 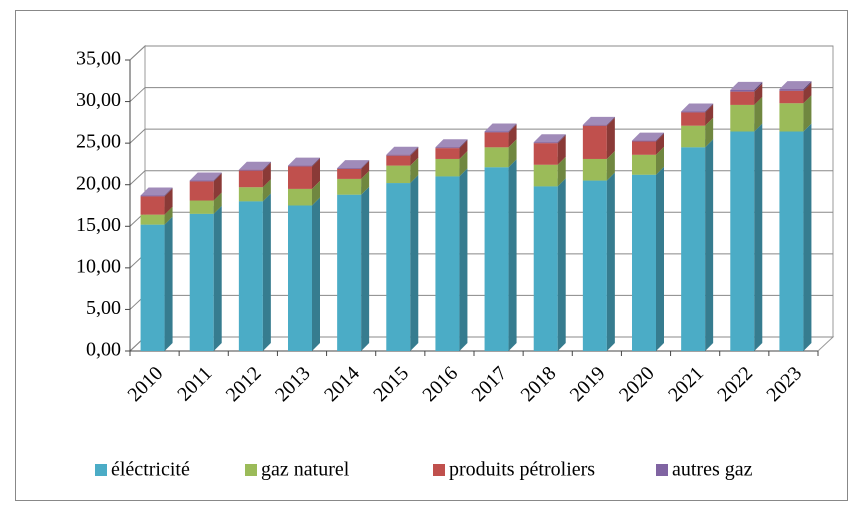 I want to click on legend-swatch, so click(x=101, y=470).